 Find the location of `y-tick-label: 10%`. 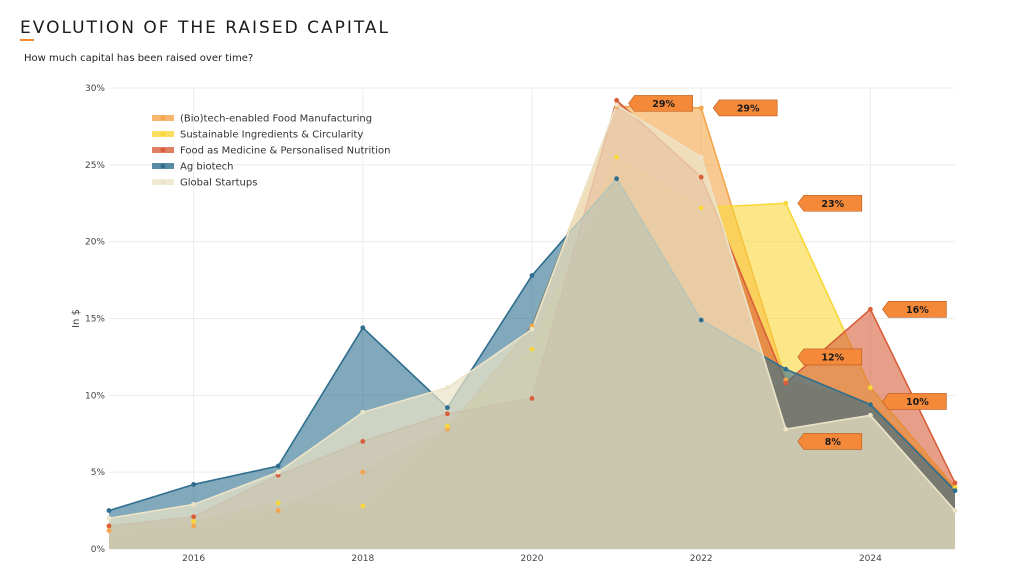

y-tick-label: 10% is located at coordinates (95, 396).